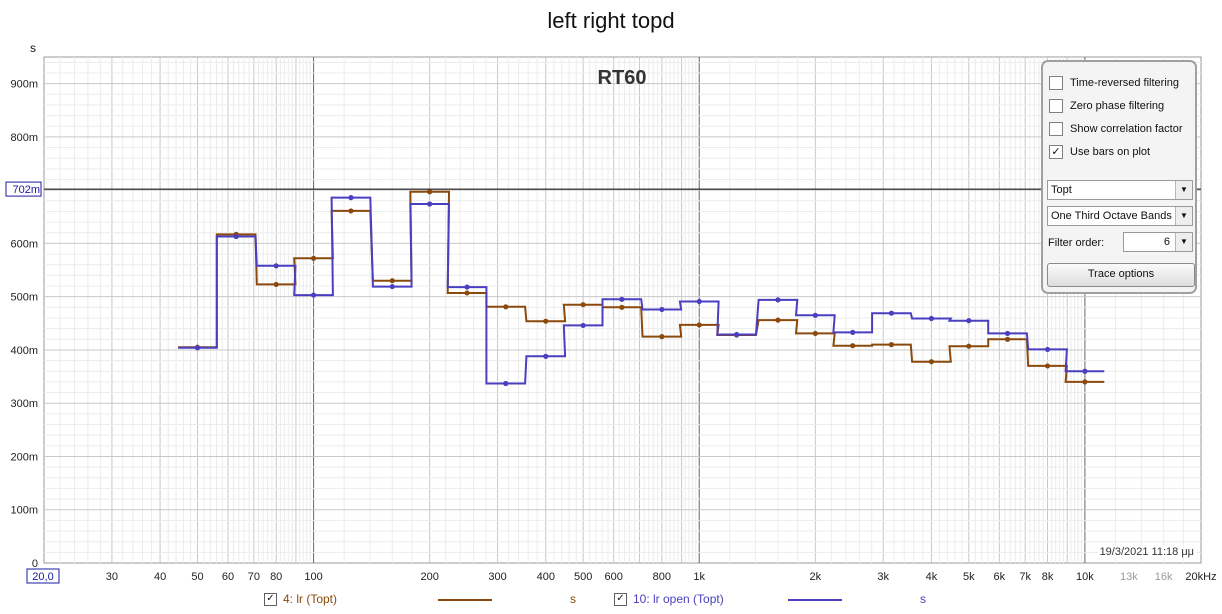 The height and width of the screenshot is (614, 1222). I want to click on x-tick-label: 20kHz, so click(1200, 577).